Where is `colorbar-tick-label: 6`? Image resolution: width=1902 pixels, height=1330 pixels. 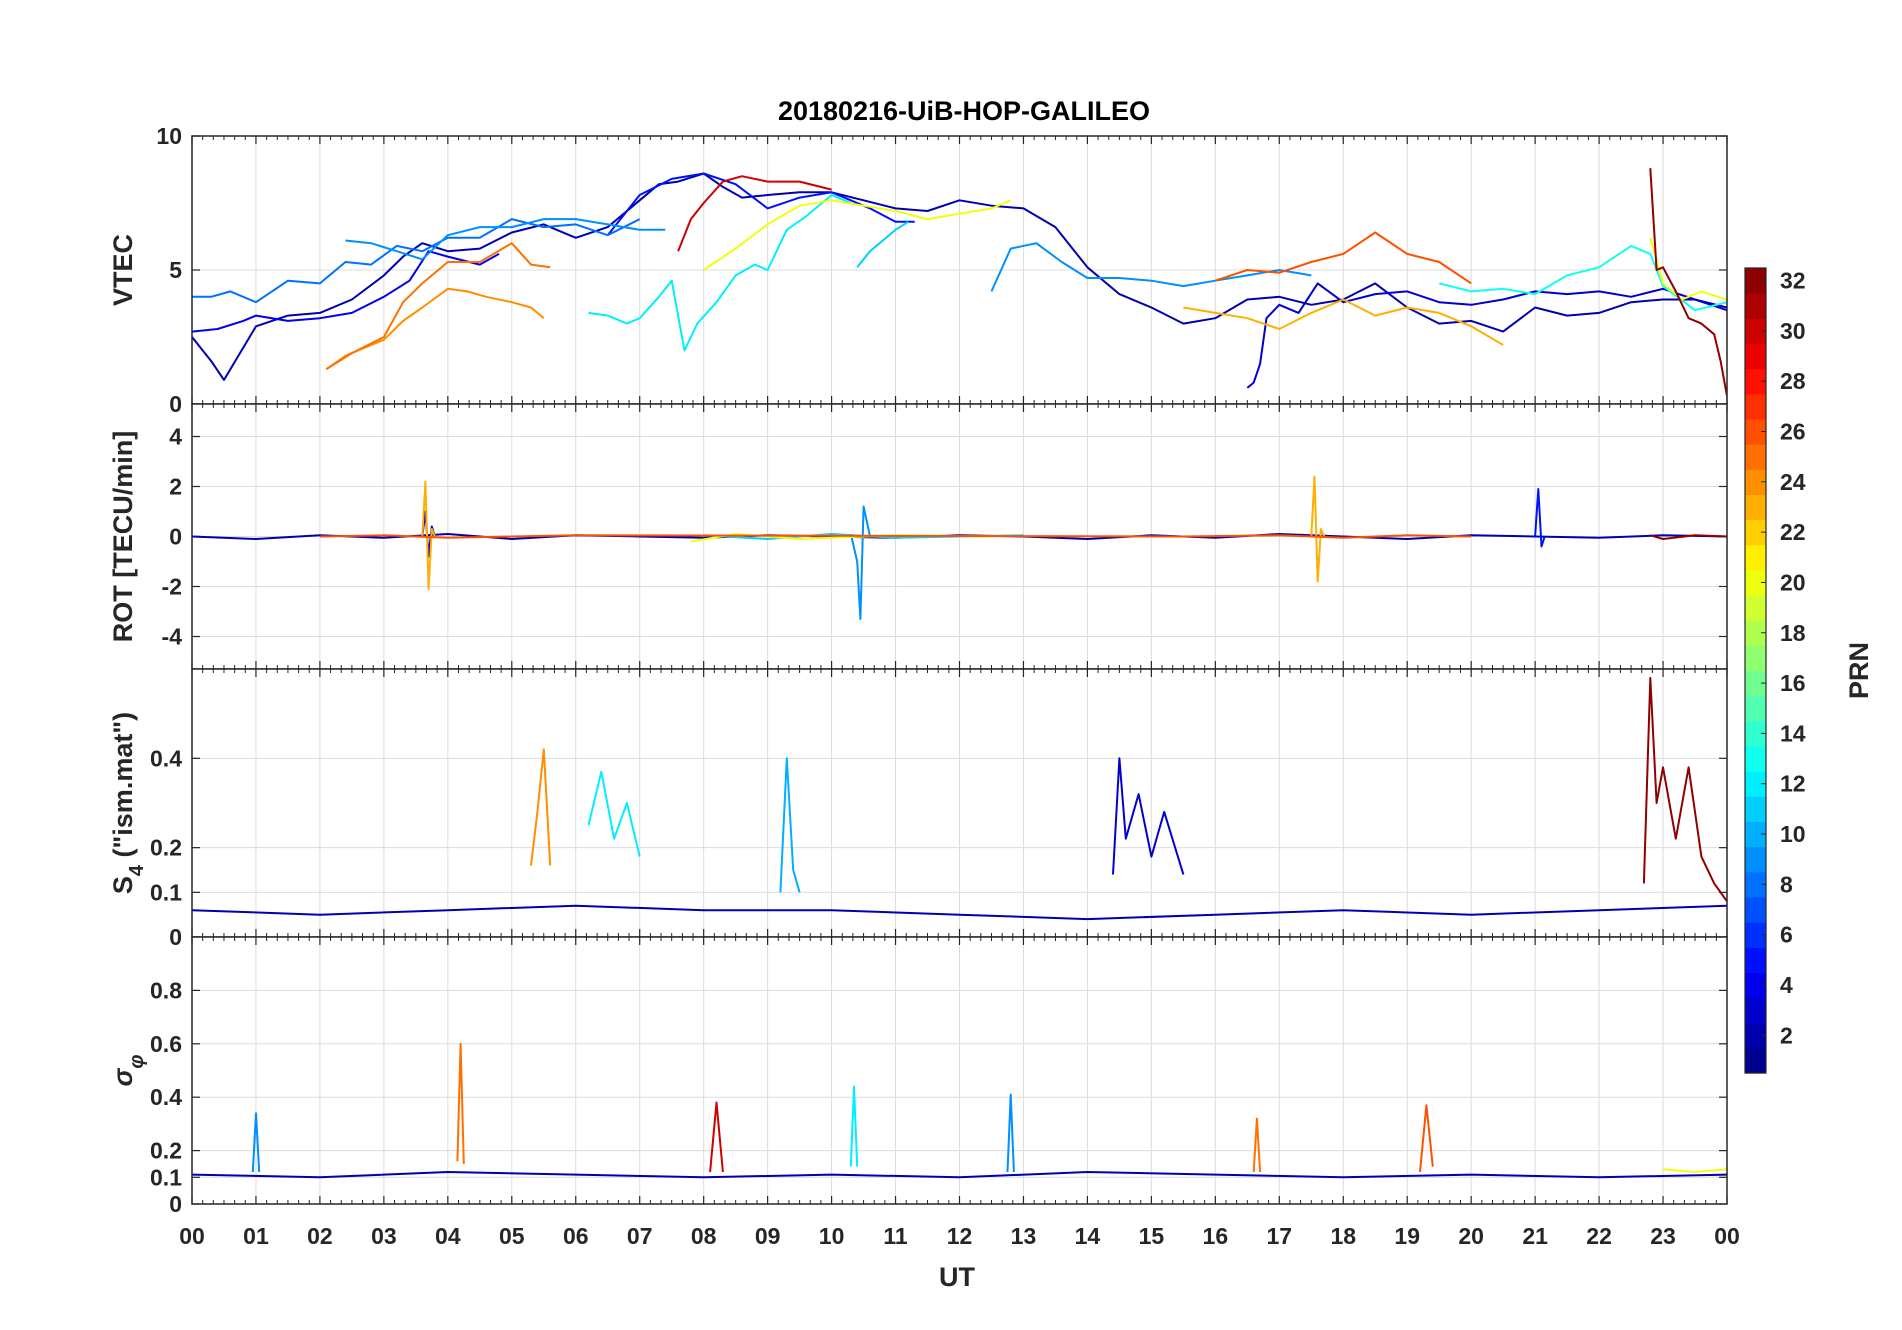 colorbar-tick-label: 6 is located at coordinates (1786, 935).